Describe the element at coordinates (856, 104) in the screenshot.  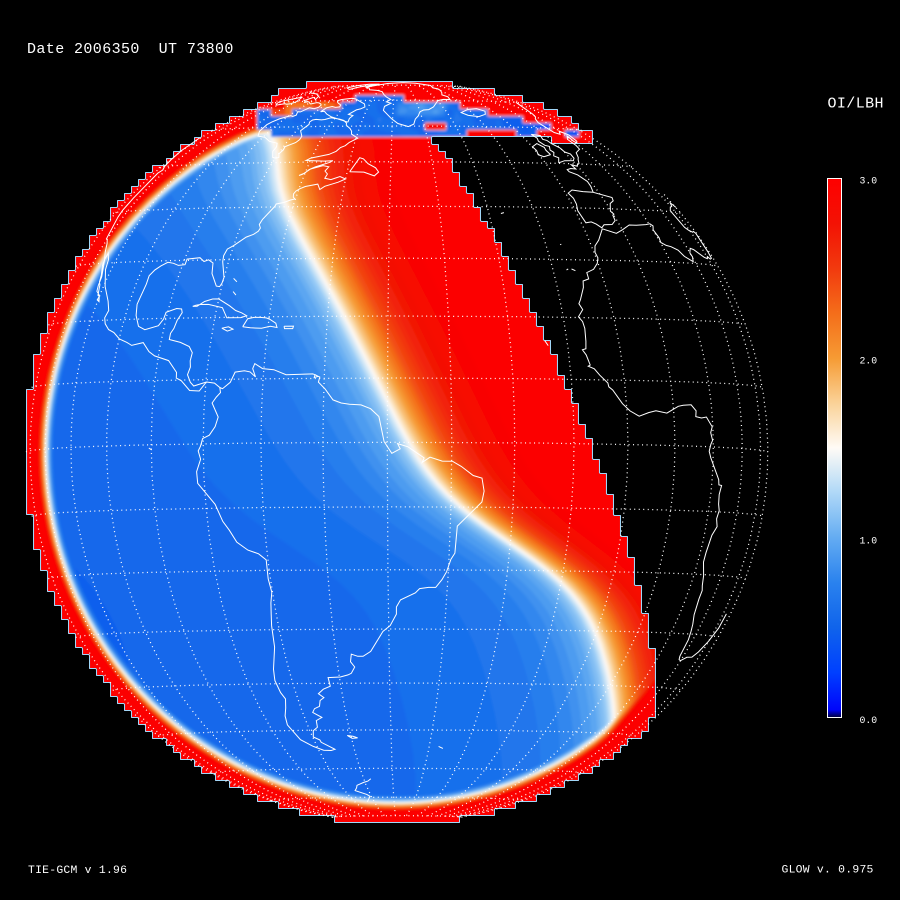
I see `svg-text: OI/LBH` at that location.